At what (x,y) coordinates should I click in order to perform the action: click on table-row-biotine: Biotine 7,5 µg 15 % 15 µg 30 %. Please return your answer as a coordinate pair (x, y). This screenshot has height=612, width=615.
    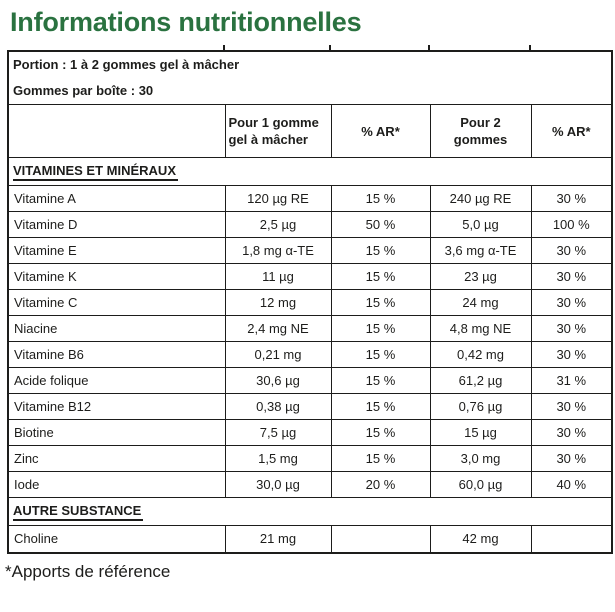
    Looking at the image, I should click on (310, 432).